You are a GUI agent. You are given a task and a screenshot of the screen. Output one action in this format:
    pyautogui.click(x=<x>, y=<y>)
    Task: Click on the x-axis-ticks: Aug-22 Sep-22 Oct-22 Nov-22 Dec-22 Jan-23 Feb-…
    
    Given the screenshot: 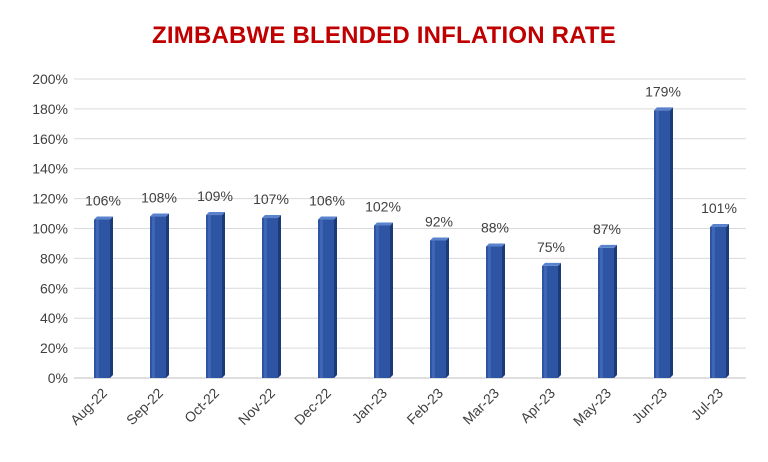 What is the action you would take?
    pyautogui.click(x=396, y=407)
    